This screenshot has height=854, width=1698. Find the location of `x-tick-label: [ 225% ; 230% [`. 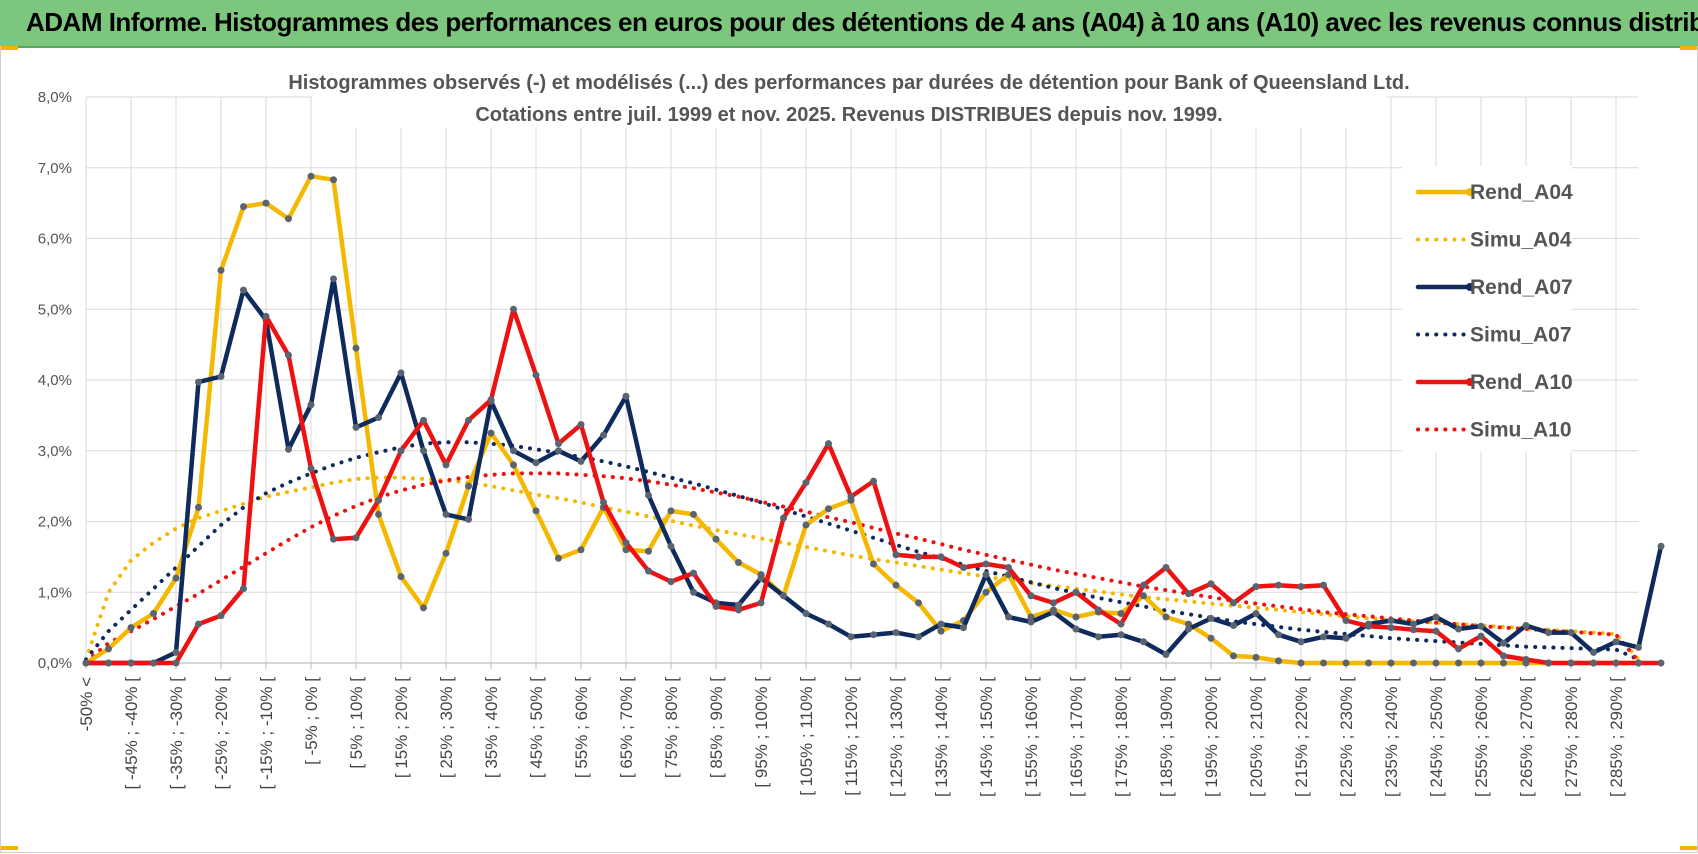

x-tick-label: [ 225% ; 230% [ is located at coordinates (1346, 737).